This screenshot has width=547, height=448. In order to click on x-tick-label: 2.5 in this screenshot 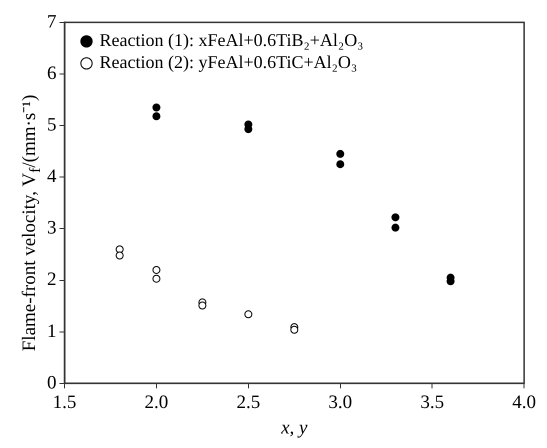, I will do `click(248, 402)`.